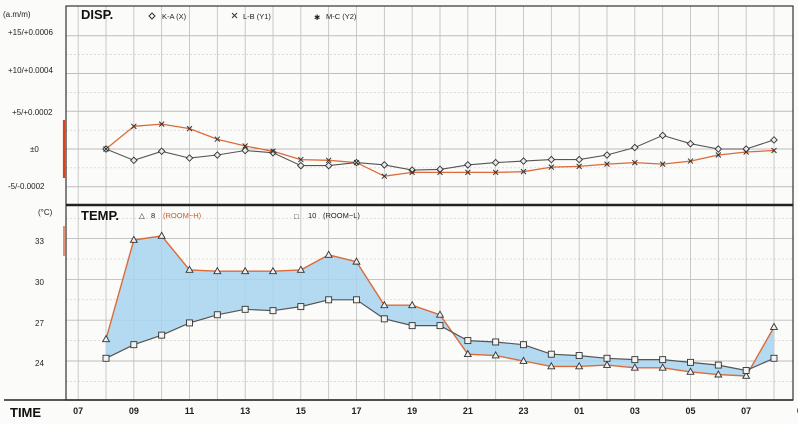 The height and width of the screenshot is (424, 798). I want to click on temp-y-tick: 24, so click(39, 363).